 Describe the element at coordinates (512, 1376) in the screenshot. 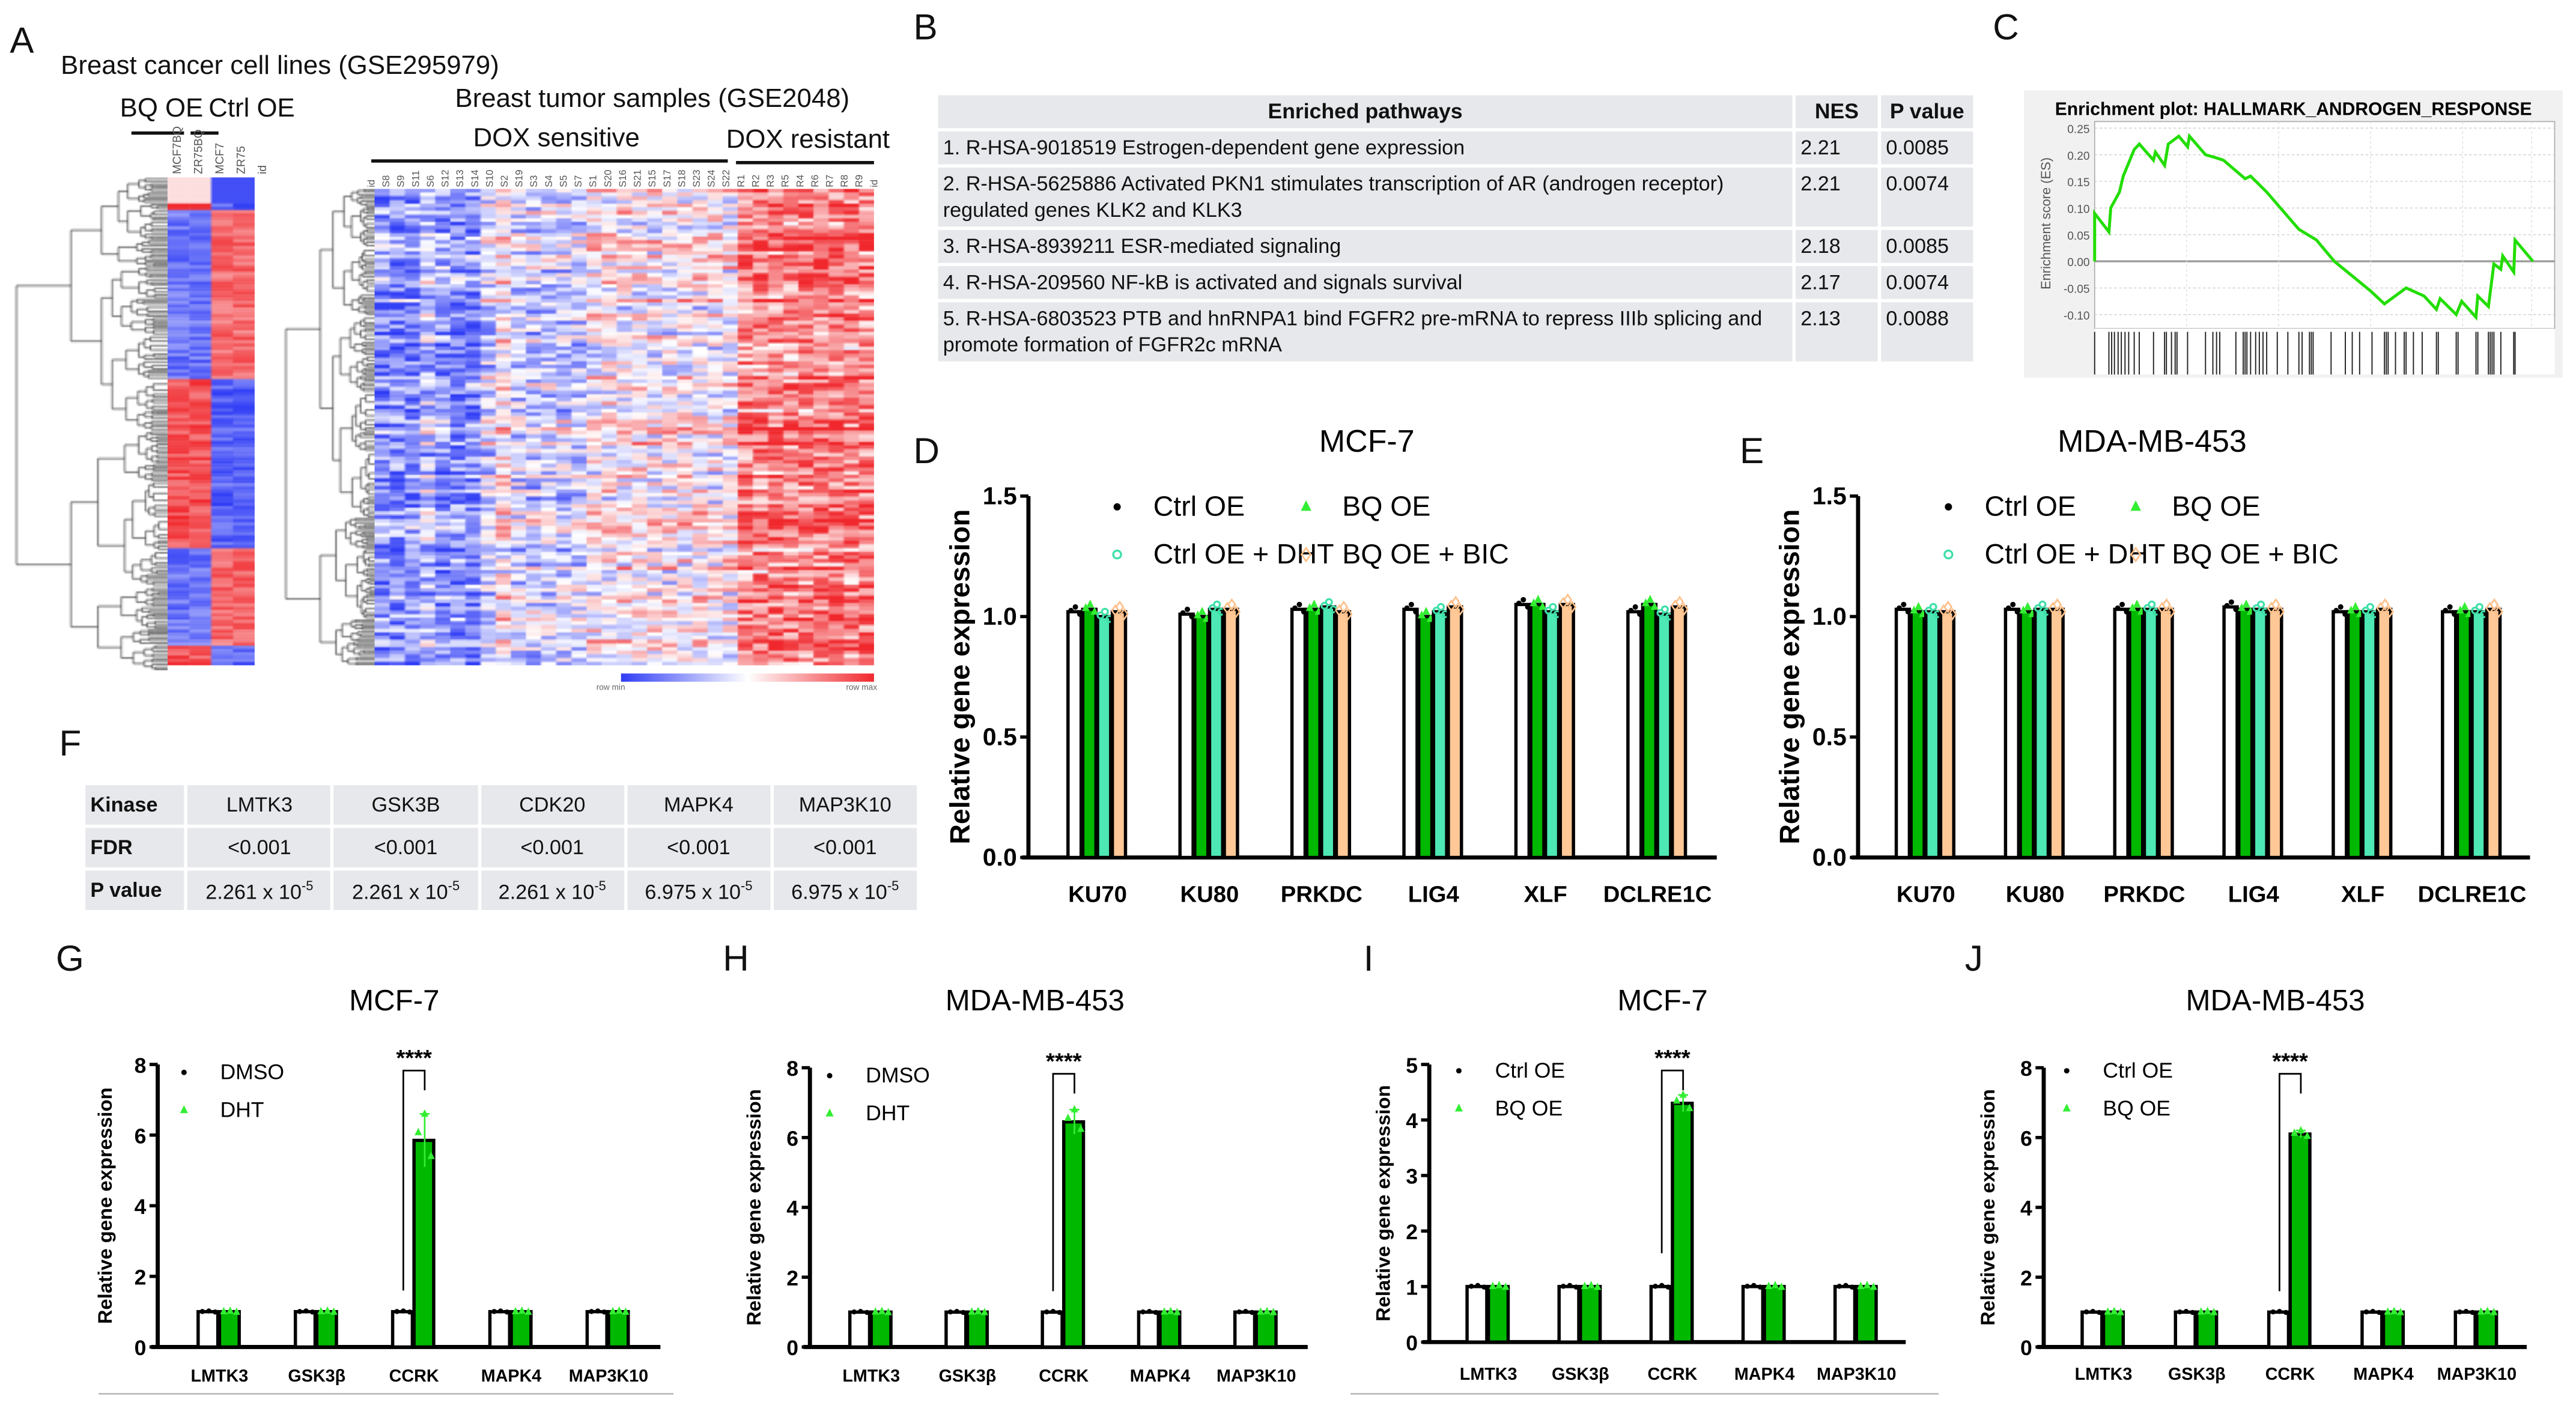

I see `x-category-label: MAPK4` at that location.